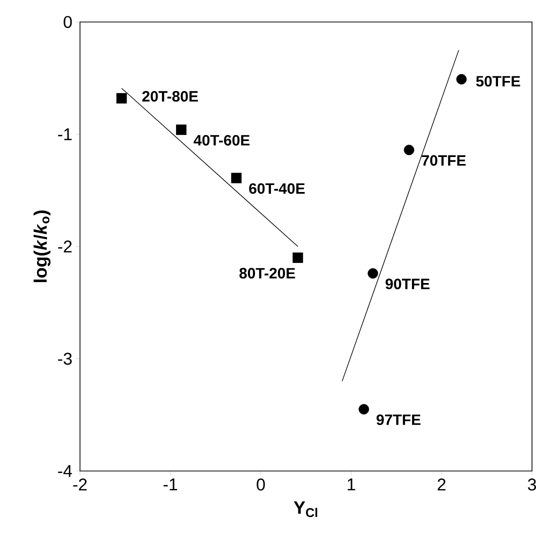 The image size is (536, 535). I want to click on y-axis-title: log(k/k$_{o}$), so click(42, 246).